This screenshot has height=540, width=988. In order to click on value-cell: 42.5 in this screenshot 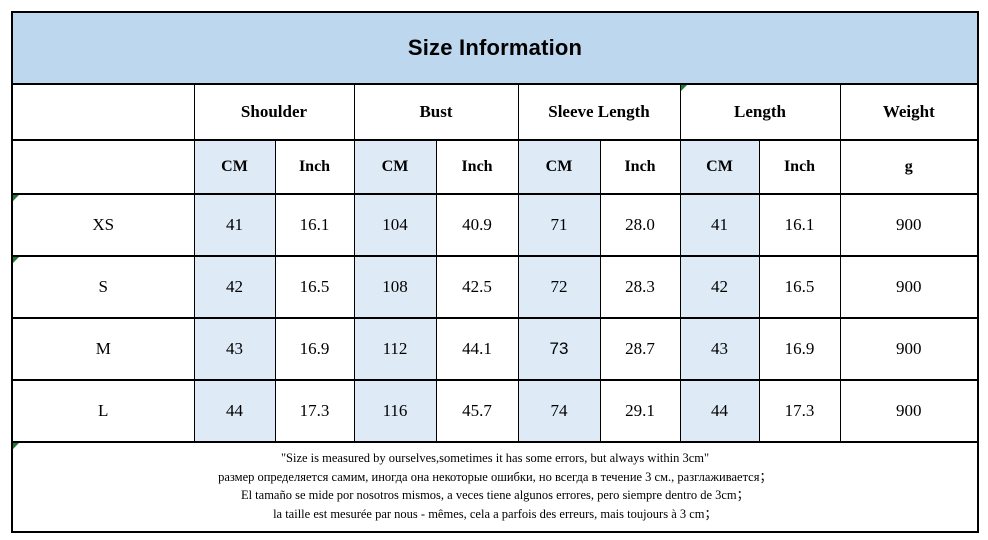, I will do `click(477, 287)`.